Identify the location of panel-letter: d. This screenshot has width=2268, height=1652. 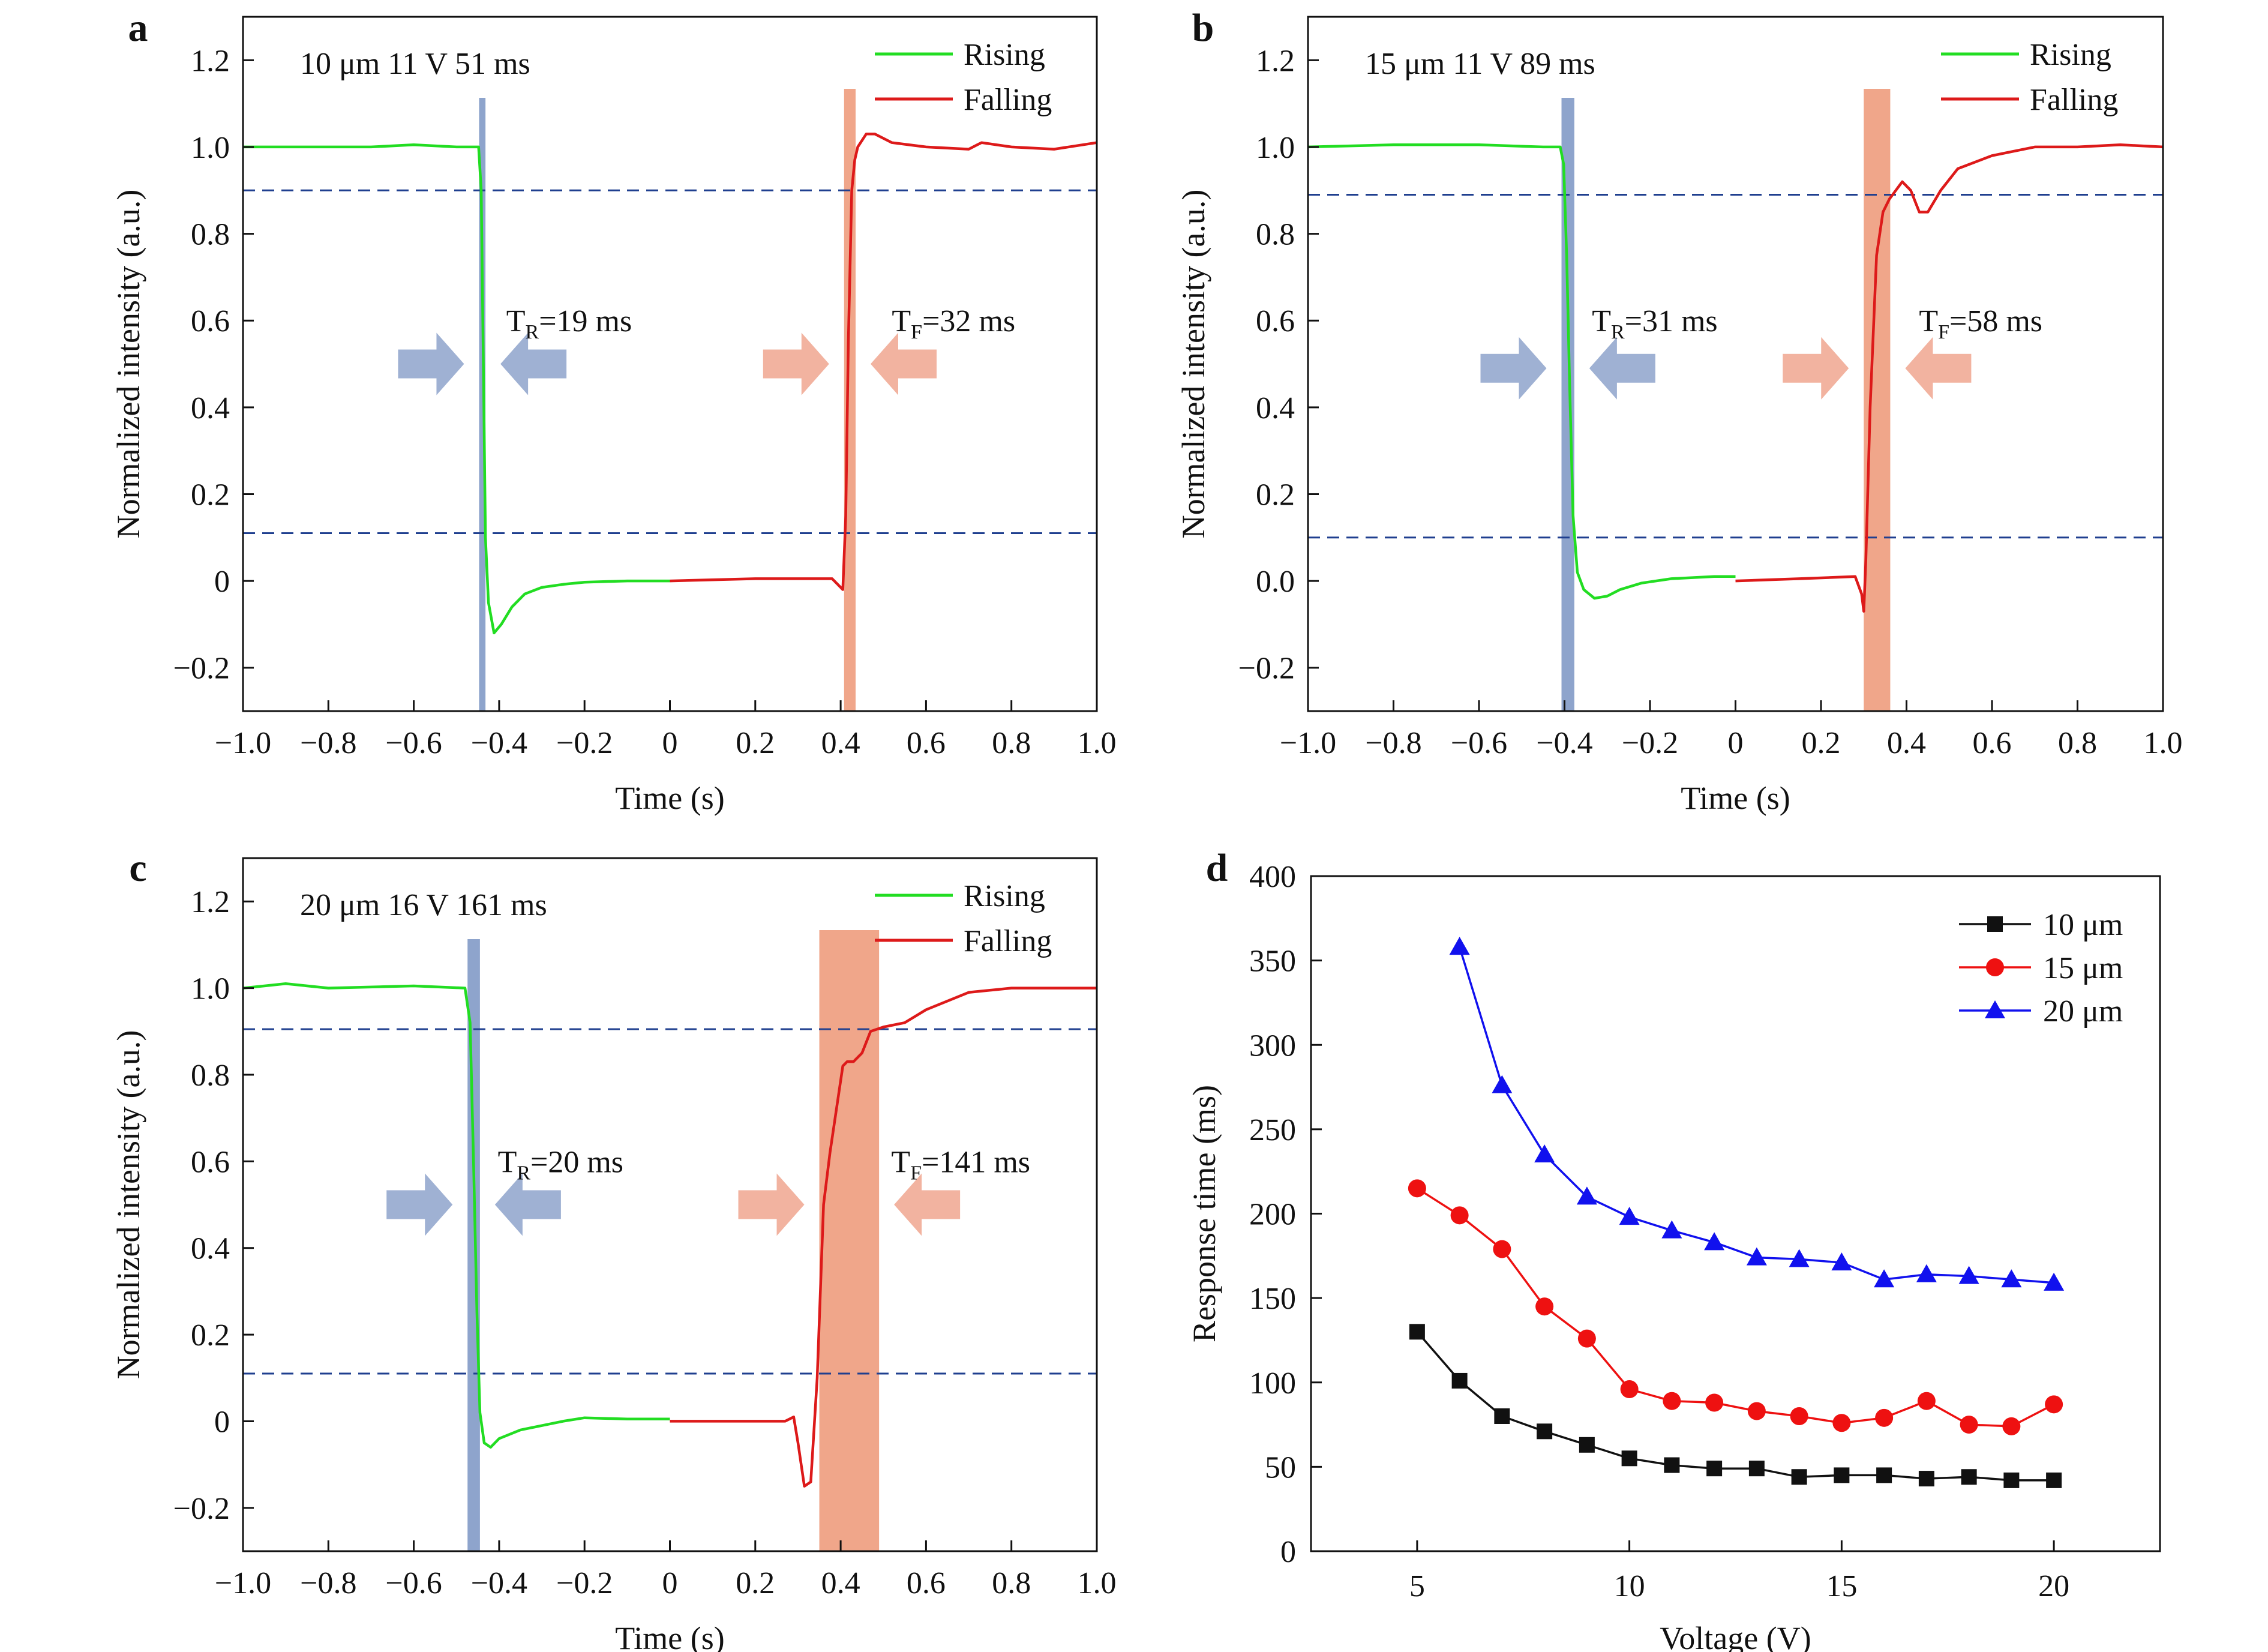
(1217, 868).